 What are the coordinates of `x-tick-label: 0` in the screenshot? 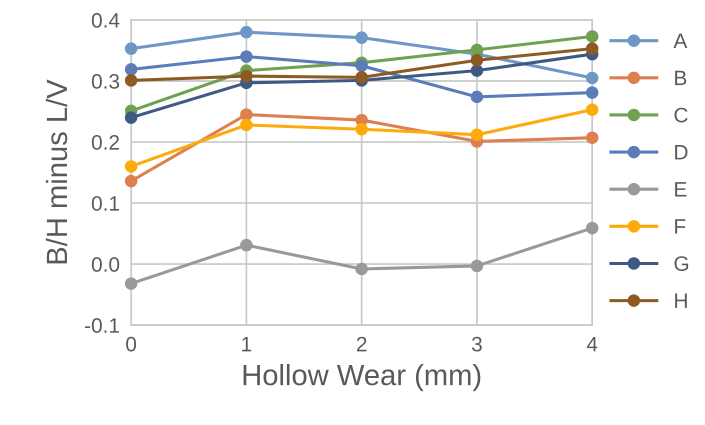 It's located at (131, 344).